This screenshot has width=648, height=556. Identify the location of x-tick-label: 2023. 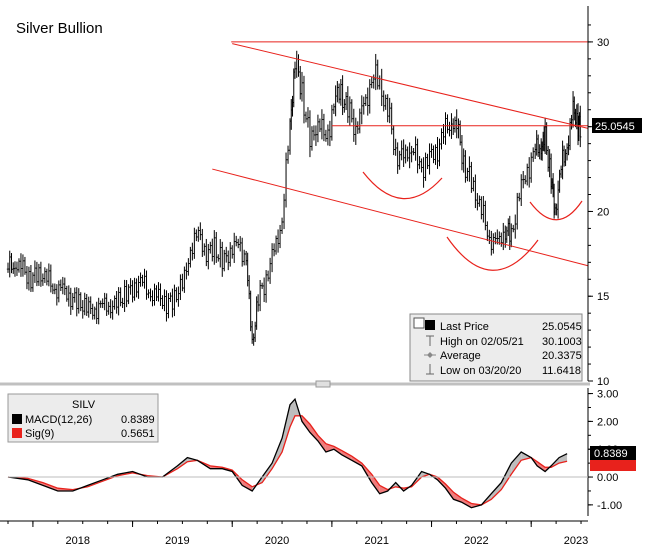
(576, 541).